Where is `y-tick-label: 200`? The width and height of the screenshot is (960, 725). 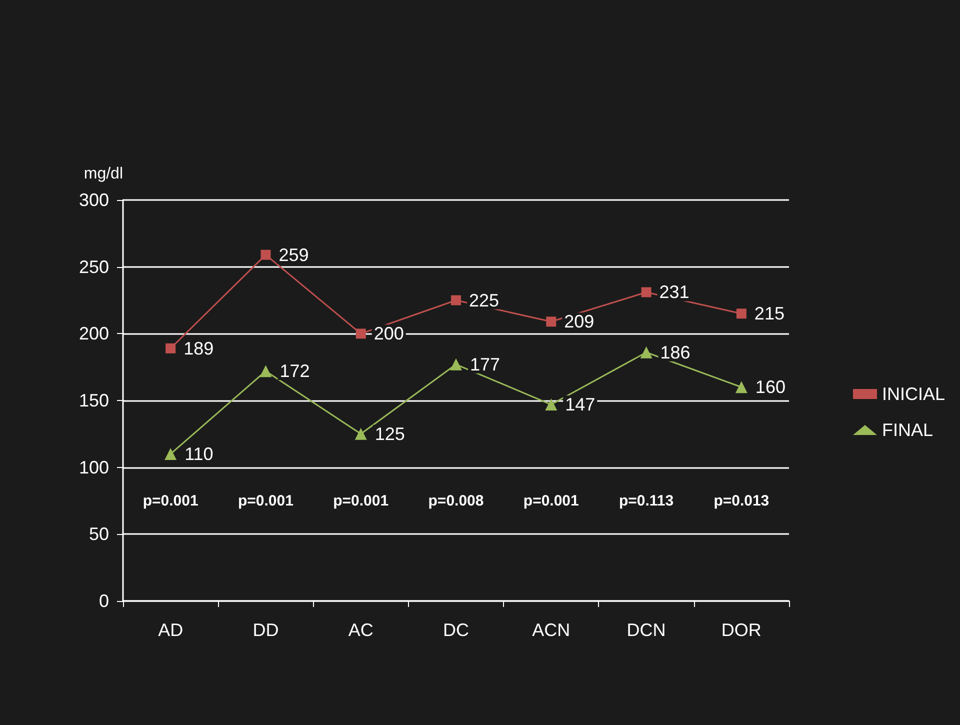
y-tick-label: 200 is located at coordinates (93, 334).